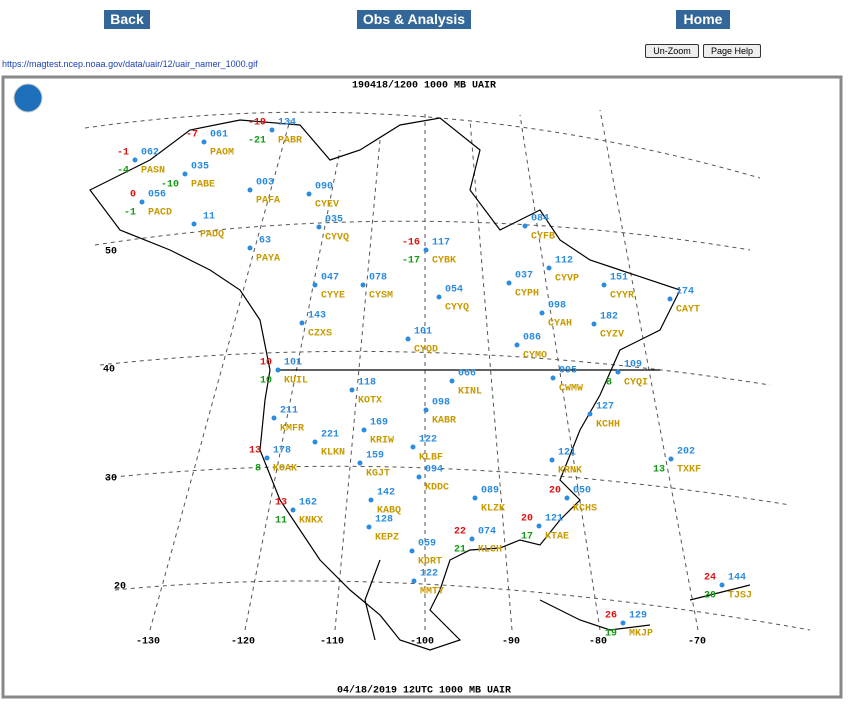 The height and width of the screenshot is (712, 860). What do you see at coordinates (160, 213) in the screenshot?
I see `station-id: PACD` at bounding box center [160, 213].